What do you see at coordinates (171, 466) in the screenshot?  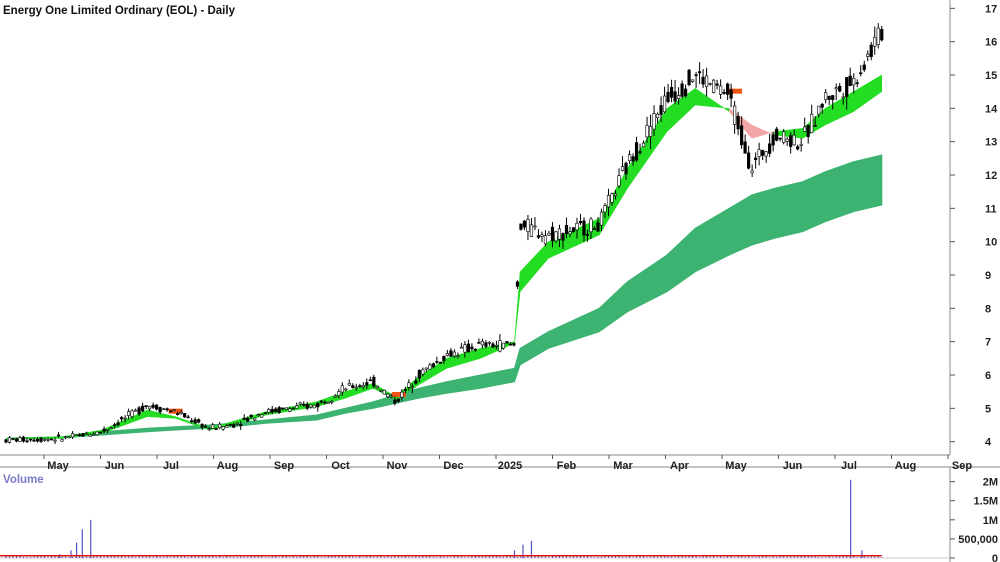 I see `time-tick-label: Jul` at bounding box center [171, 466].